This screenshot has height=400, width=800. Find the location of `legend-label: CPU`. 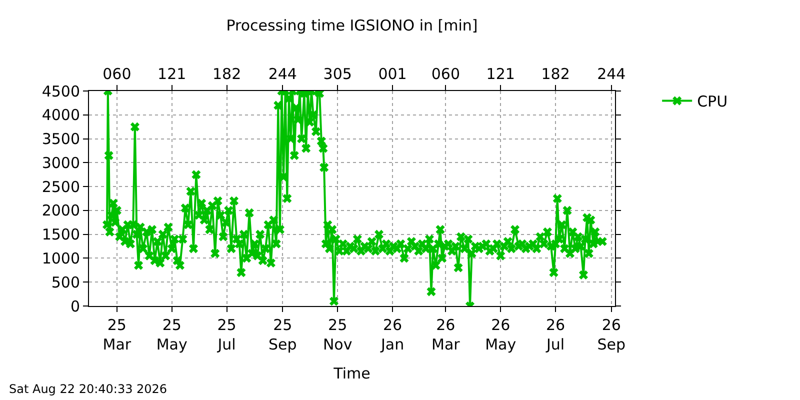

legend-label: CPU is located at coordinates (712, 101).